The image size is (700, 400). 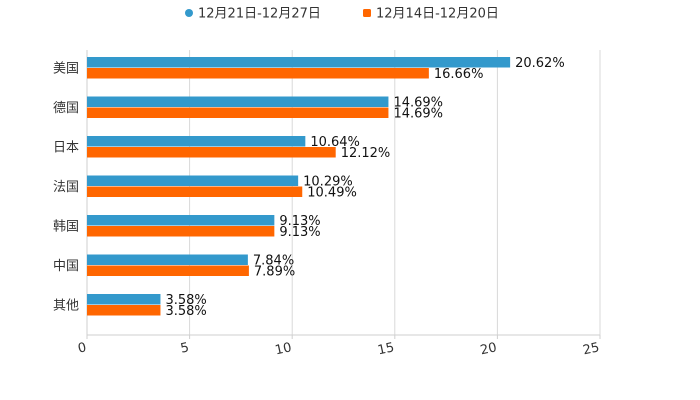 I want to click on data-label-series-2: 9.13%, so click(x=299, y=232).